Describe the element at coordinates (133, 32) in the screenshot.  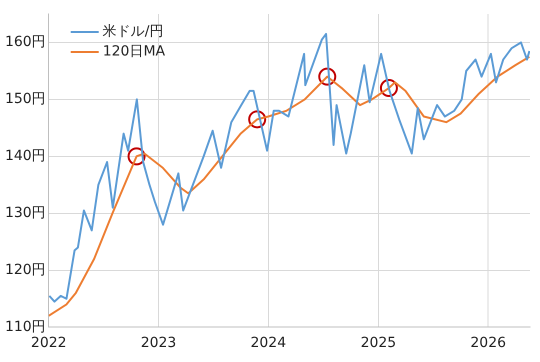
I see `legend-label: 米ドル/円` at that location.